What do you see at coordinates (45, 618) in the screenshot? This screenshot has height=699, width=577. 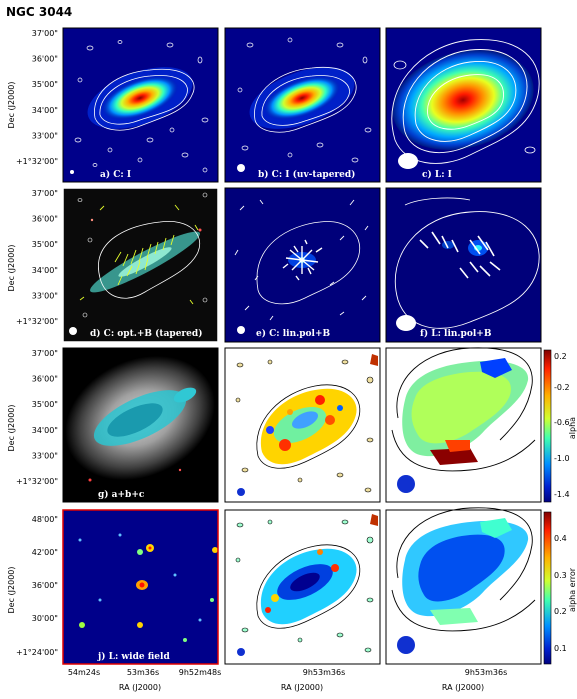 I see `dec-tick: 30'00"` at bounding box center [45, 618].